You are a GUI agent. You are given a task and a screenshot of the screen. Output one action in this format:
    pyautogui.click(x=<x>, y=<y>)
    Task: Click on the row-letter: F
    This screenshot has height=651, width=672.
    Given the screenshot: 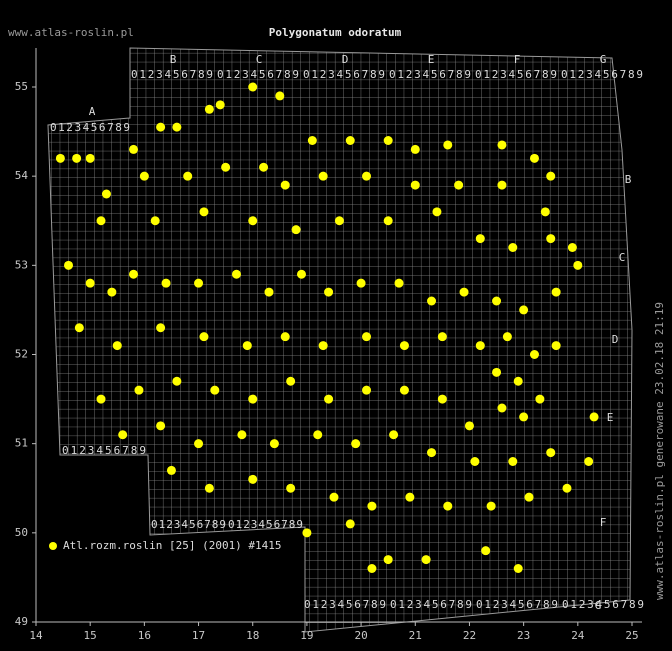 What is the action you would take?
    pyautogui.click(x=603, y=522)
    